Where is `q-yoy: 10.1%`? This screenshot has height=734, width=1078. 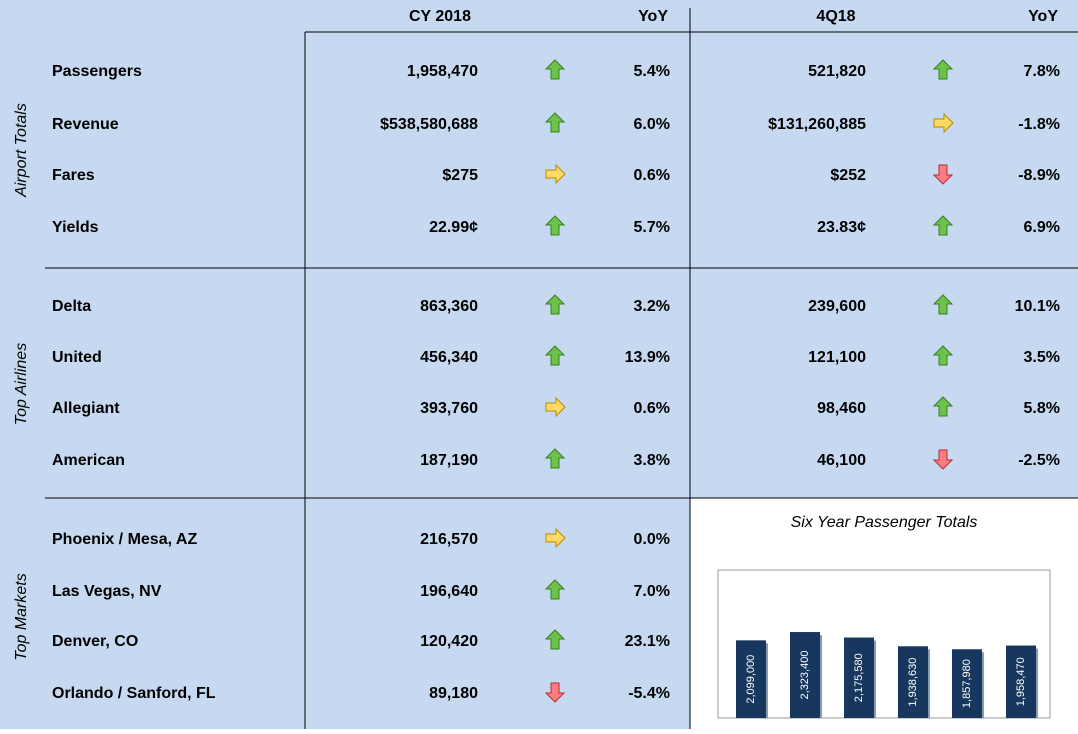
q-yoy: 10.1% is located at coordinates (1037, 306).